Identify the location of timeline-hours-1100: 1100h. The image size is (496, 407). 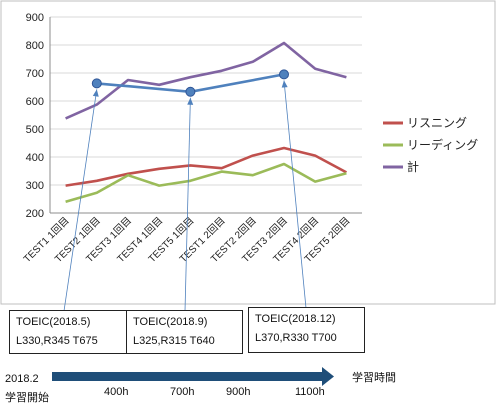
(310, 392).